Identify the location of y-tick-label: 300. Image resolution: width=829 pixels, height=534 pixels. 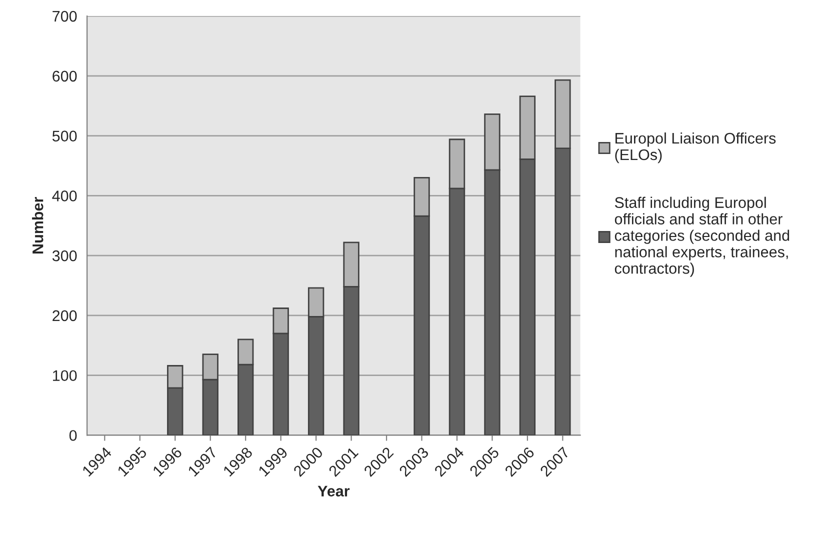
(64, 256).